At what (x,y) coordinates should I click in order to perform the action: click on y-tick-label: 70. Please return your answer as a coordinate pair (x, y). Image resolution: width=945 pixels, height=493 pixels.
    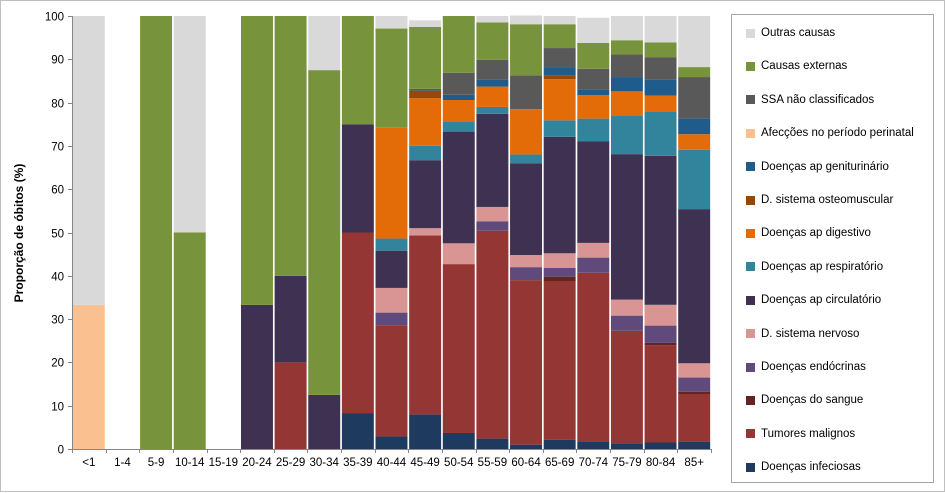
    Looking at the image, I should click on (57, 148).